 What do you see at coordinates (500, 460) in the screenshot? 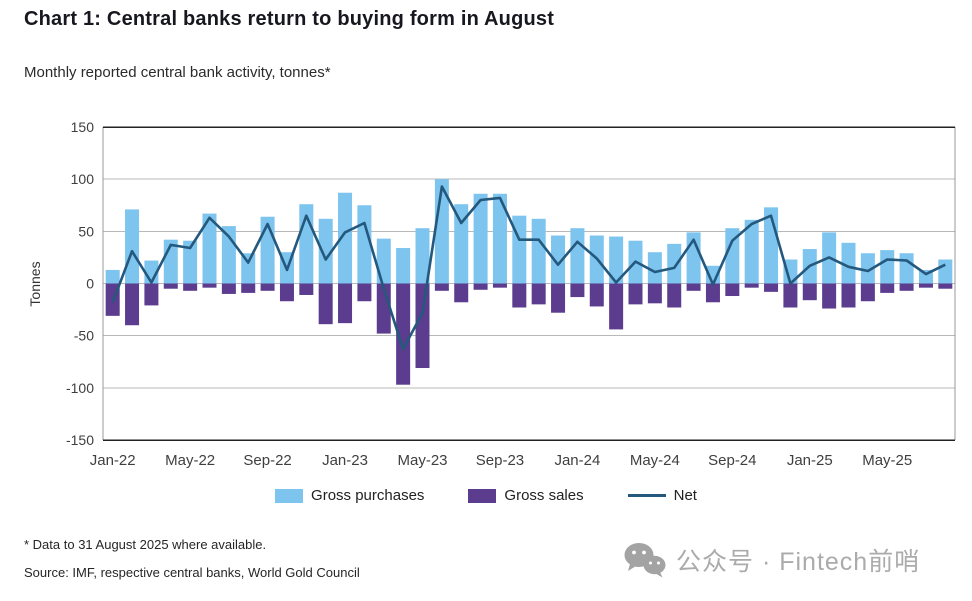
I see `x-tick-label: Sep-23` at bounding box center [500, 460].